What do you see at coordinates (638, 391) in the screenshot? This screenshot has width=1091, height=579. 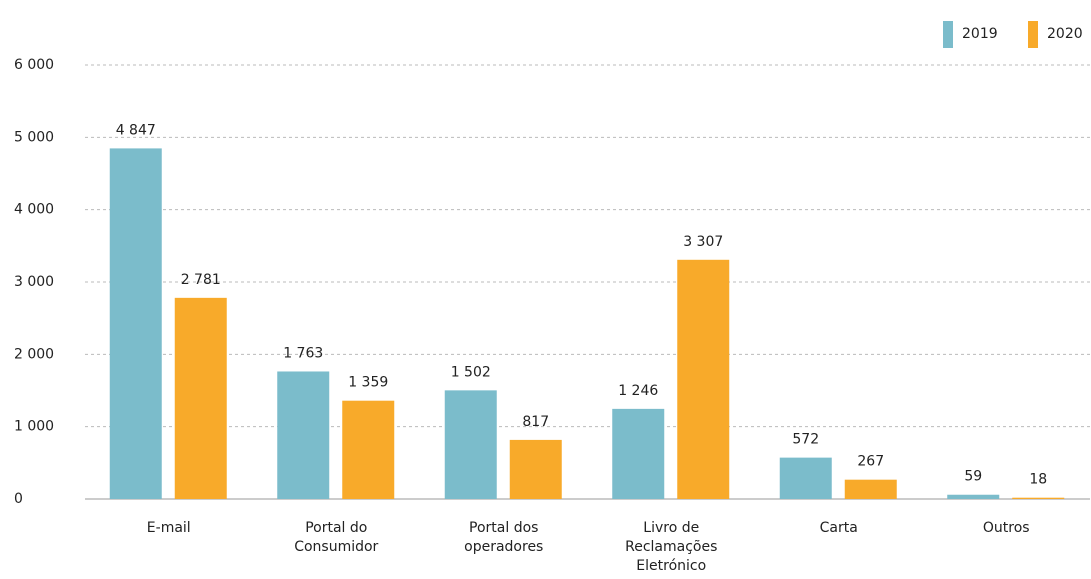 I see `value-label: 1 246` at bounding box center [638, 391].